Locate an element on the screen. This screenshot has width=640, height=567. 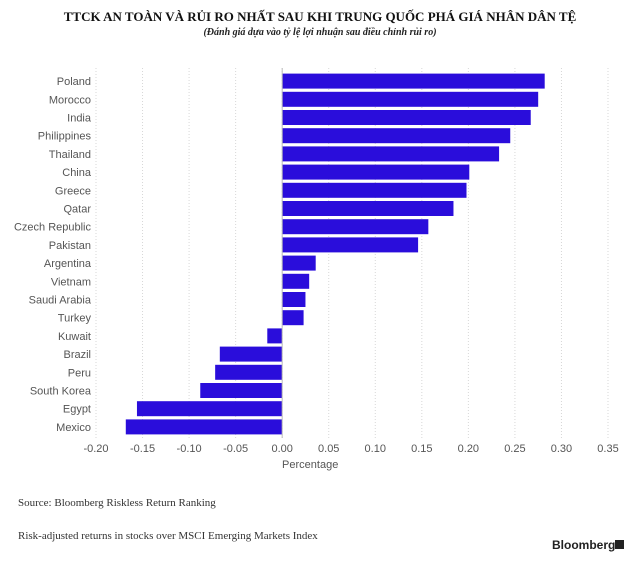
x-tick-label: 0.00 is located at coordinates (281, 449).